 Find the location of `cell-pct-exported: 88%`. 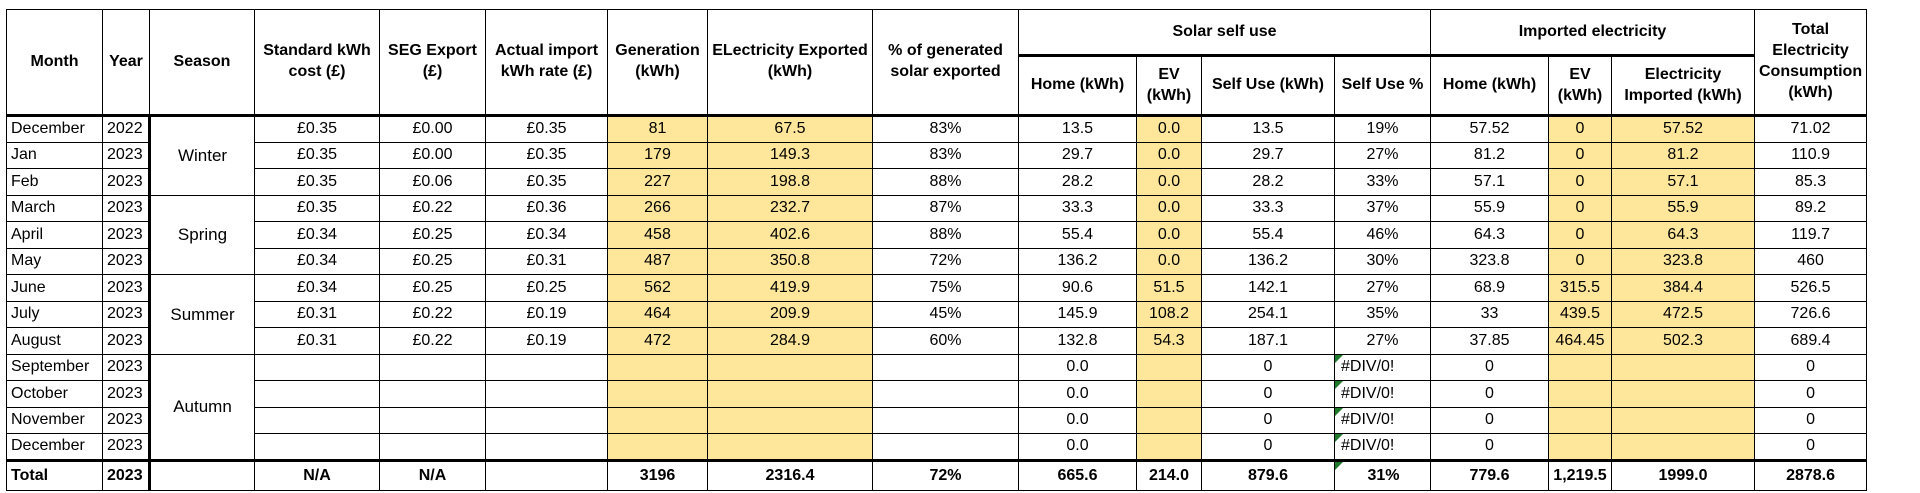

cell-pct-exported: 88% is located at coordinates (945, 235).